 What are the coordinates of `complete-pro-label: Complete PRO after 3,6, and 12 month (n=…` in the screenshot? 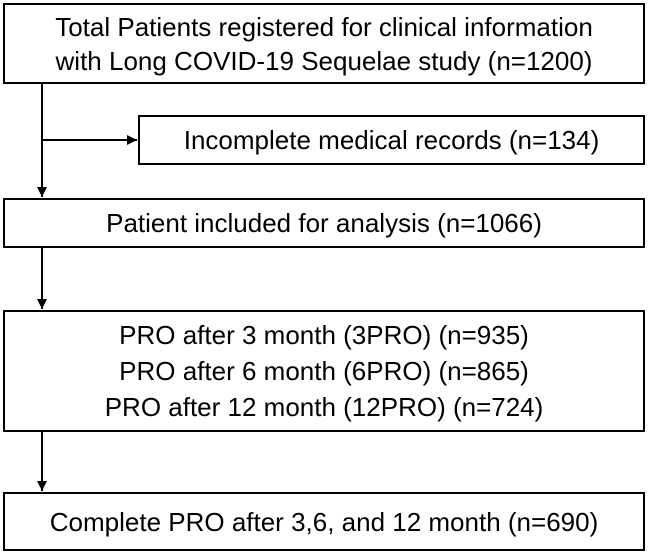 It's located at (324, 521).